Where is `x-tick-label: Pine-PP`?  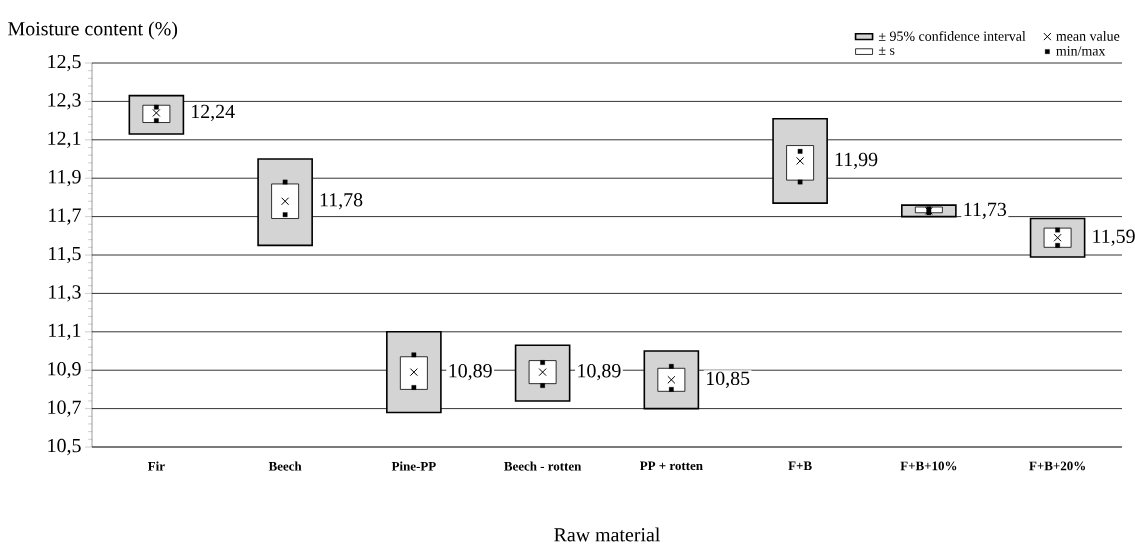
x-tick-label: Pine-PP is located at coordinates (413, 466).